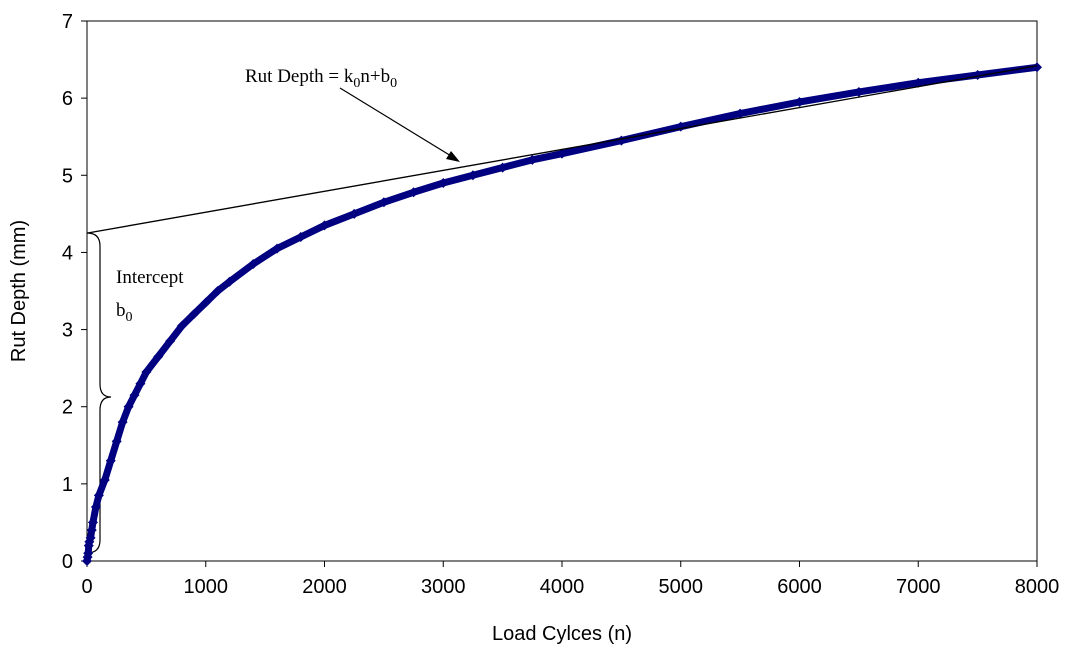 Image resolution: width=1065 pixels, height=657 pixels. I want to click on y-tick-label: 1, so click(67, 485).